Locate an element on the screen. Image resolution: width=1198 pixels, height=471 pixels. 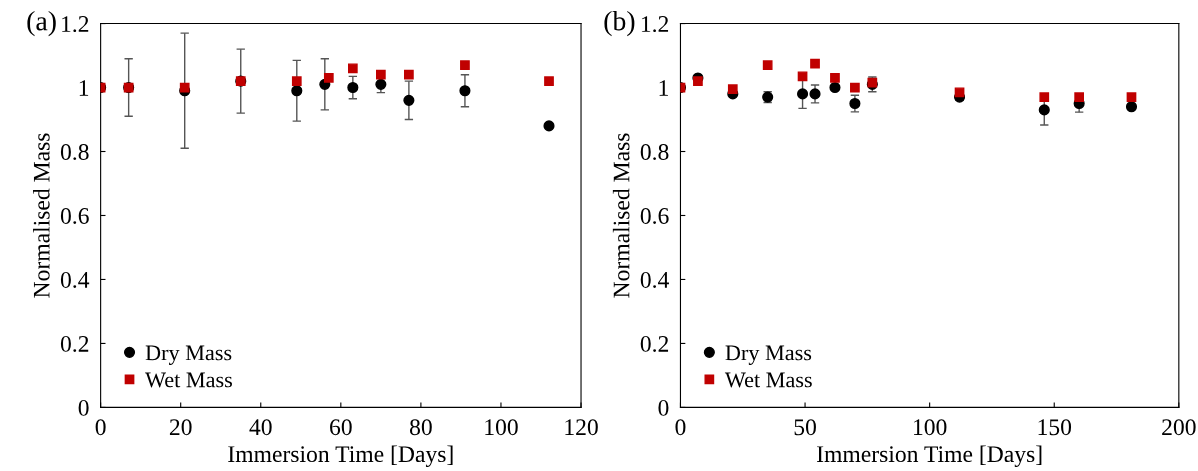
chart-title: (a) is located at coordinates (41, 23).